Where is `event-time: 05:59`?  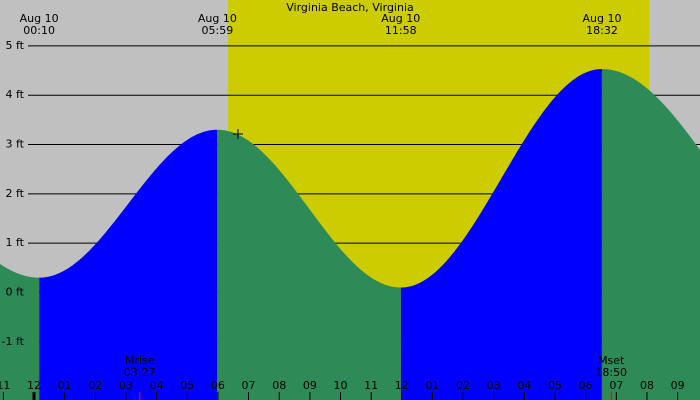
event-time: 05:59 is located at coordinates (218, 30).